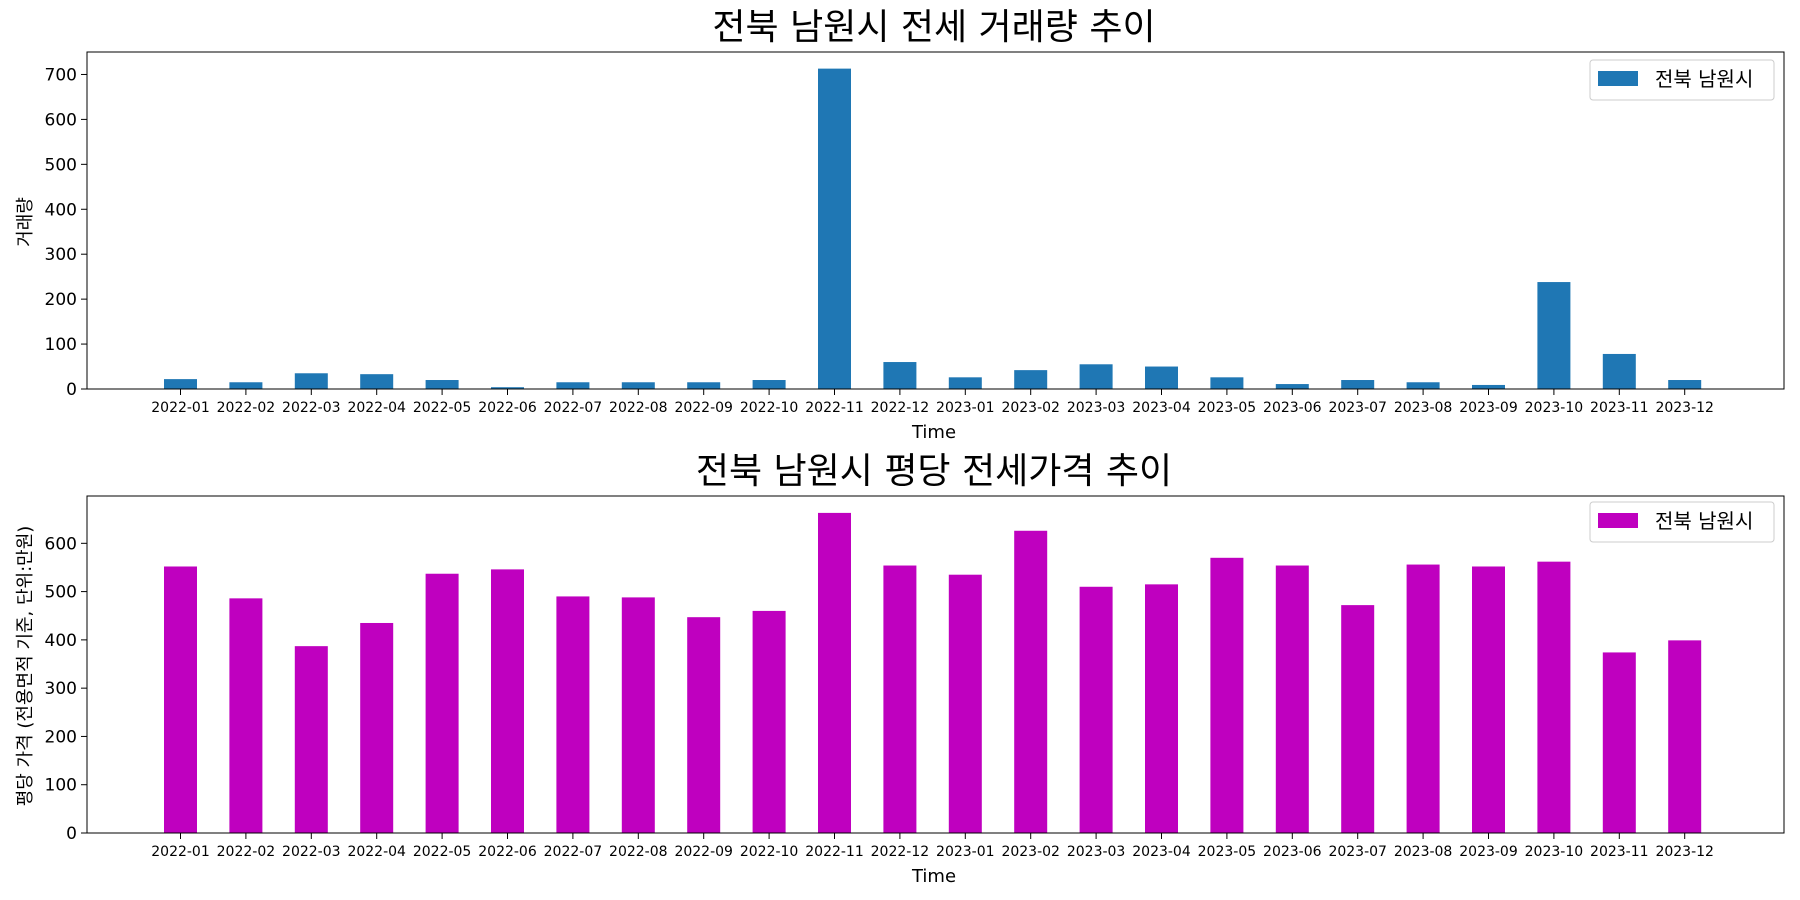 This screenshot has height=900, width=1800. Describe the element at coordinates (965, 852) in the screenshot. I see `price-x-tick-label: 2023-01` at that location.